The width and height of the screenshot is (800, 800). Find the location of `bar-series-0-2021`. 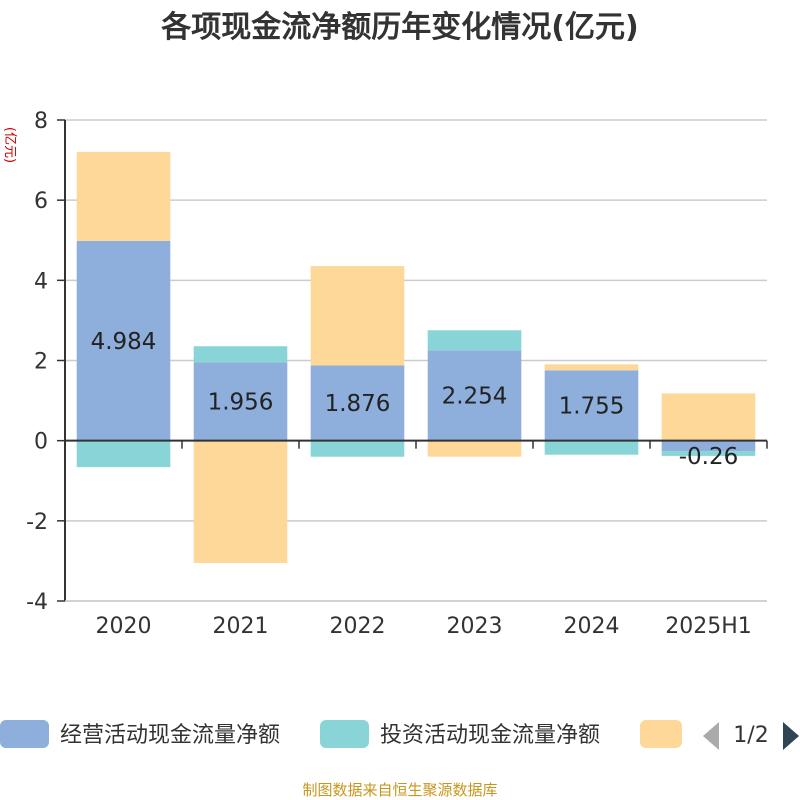

bar-series-0-2021 is located at coordinates (240, 401).